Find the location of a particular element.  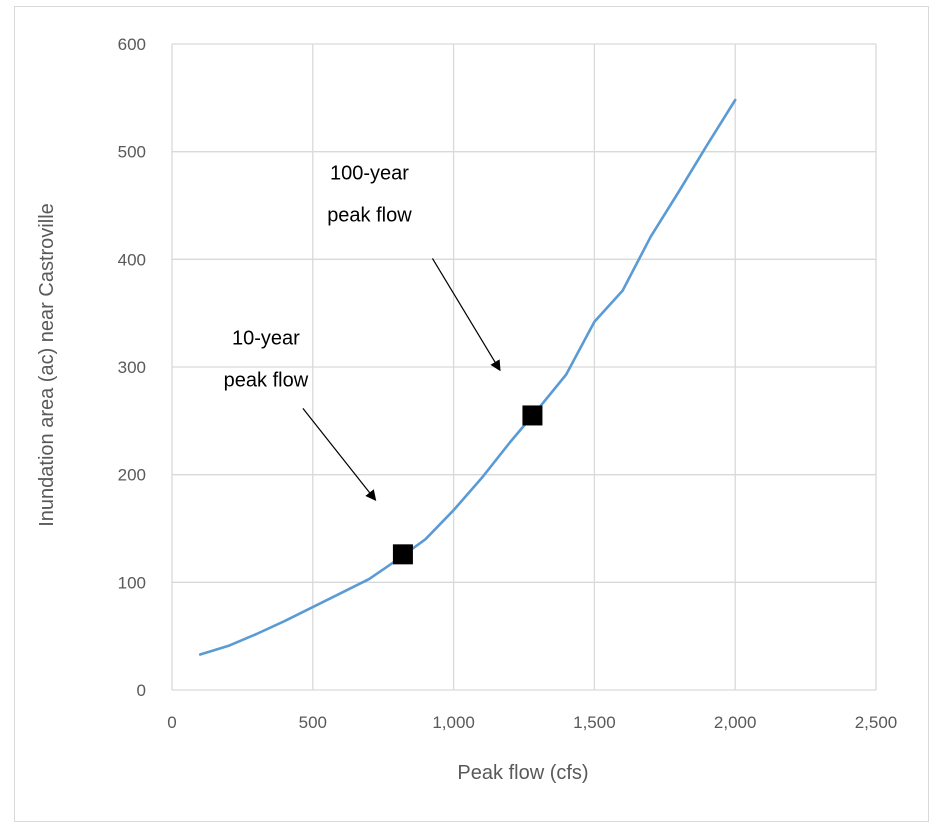

y-tick-label: 100 is located at coordinates (132, 582).